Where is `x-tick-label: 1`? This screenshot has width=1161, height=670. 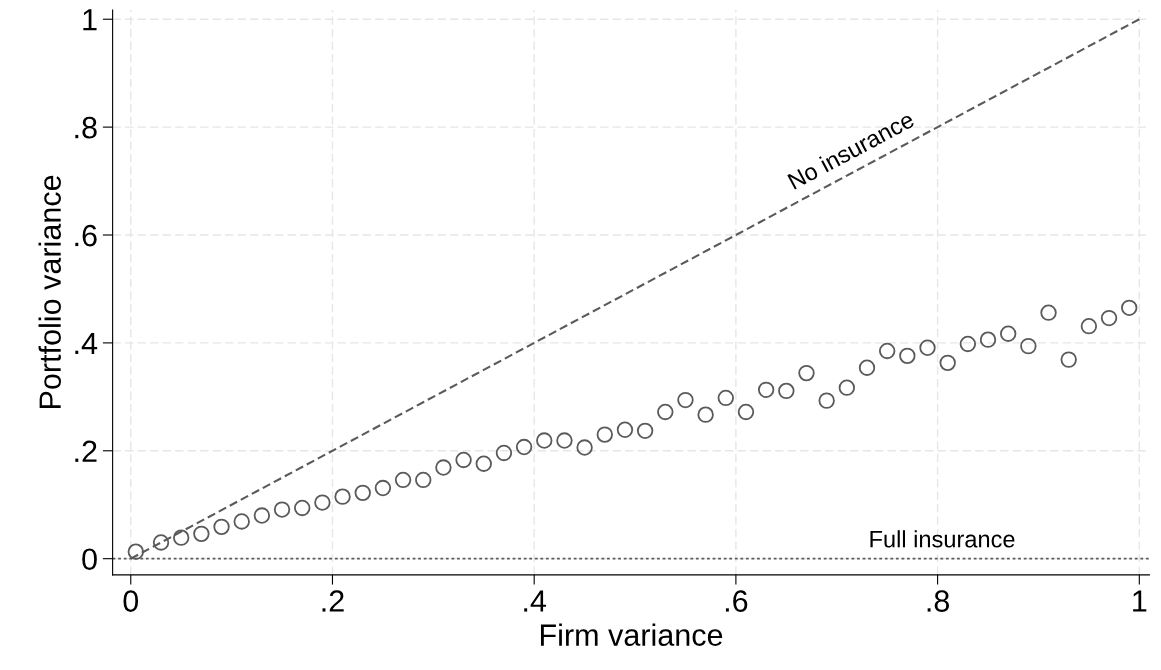 x-tick-label: 1 is located at coordinates (1140, 601).